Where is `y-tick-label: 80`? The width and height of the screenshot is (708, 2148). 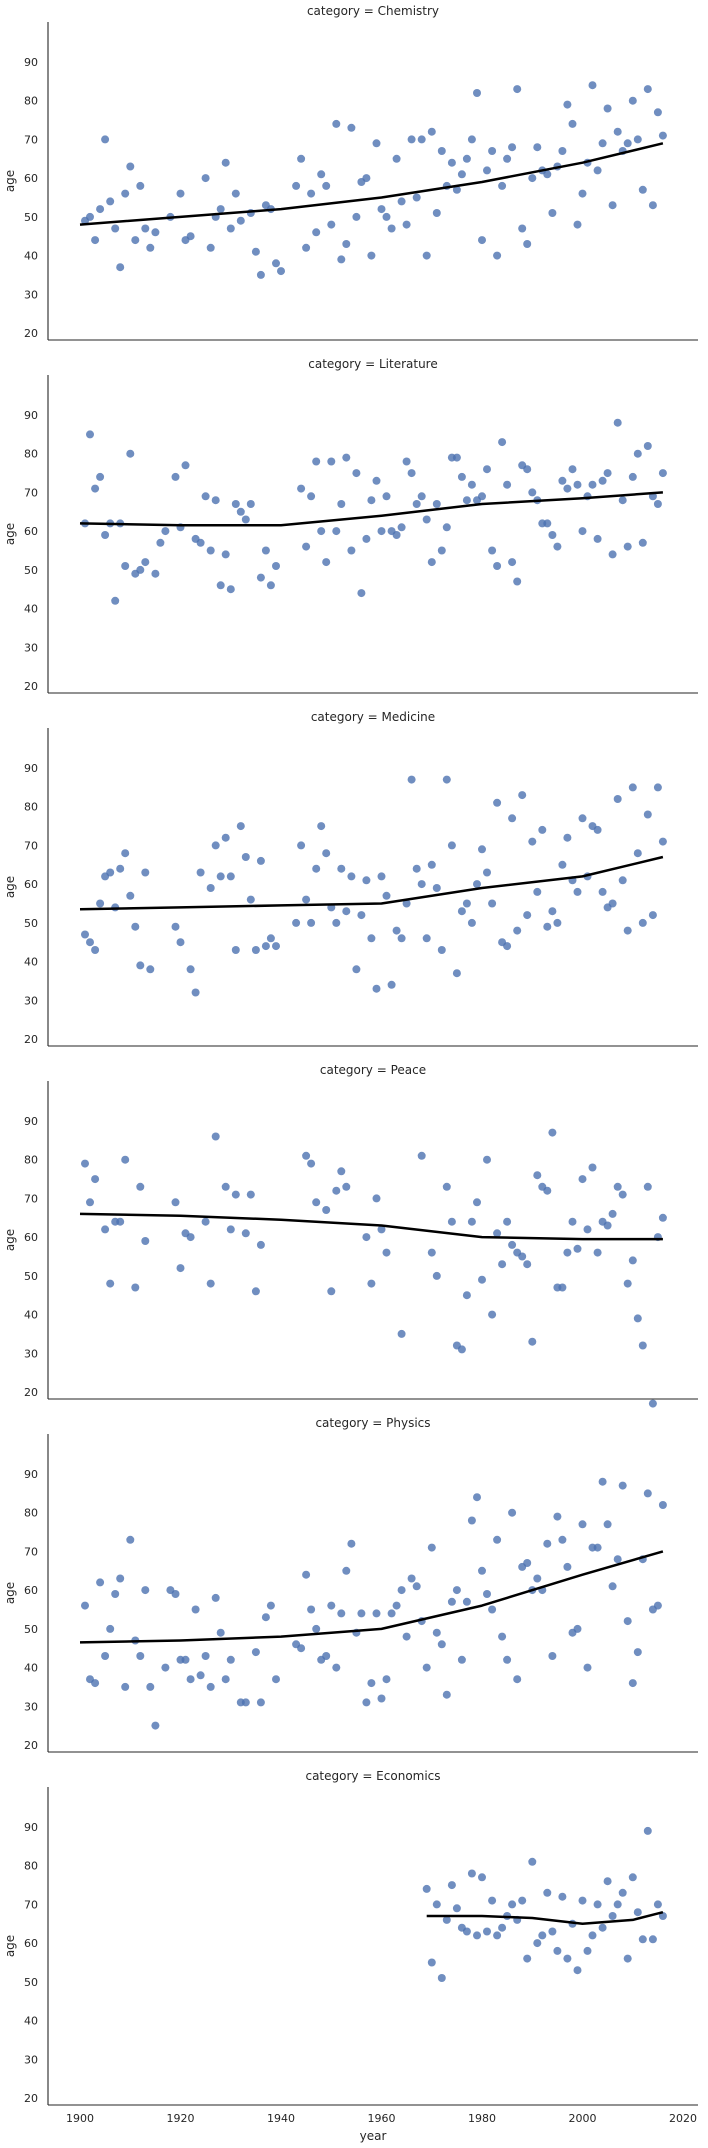 y-tick-label: 80 is located at coordinates (31, 1513).